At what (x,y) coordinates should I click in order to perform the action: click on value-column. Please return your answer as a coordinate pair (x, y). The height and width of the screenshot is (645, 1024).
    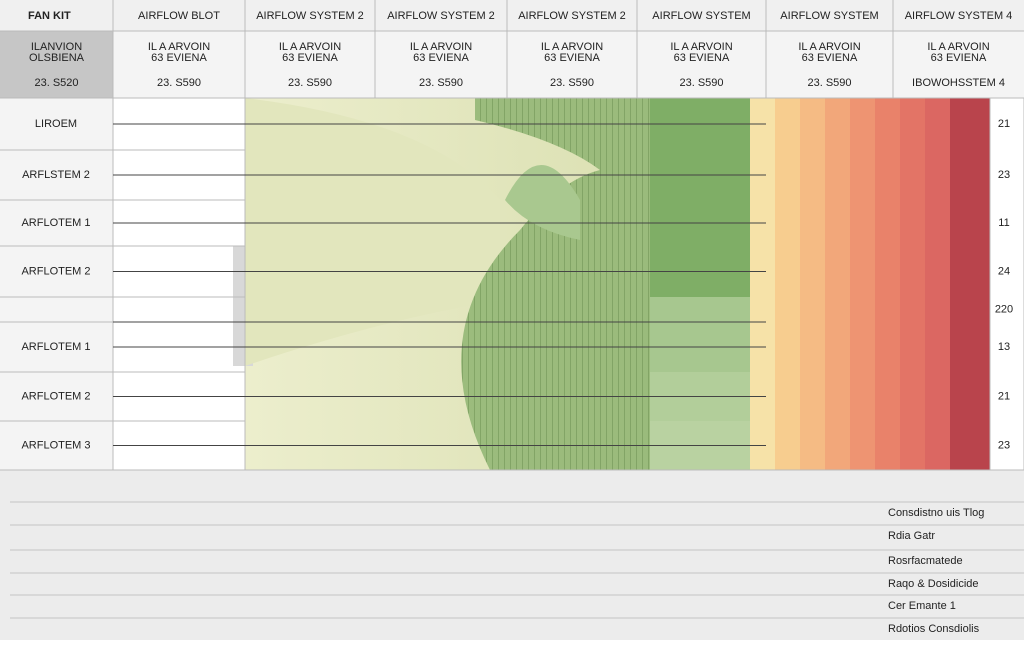
    Looking at the image, I should click on (1006, 284).